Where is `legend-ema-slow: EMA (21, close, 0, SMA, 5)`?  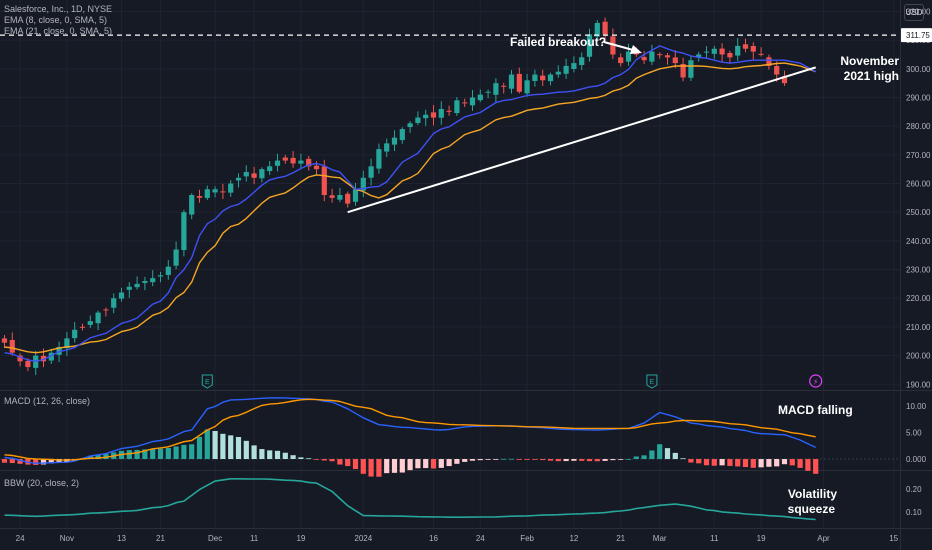 legend-ema-slow: EMA (21, close, 0, SMA, 5) is located at coordinates (58, 31).